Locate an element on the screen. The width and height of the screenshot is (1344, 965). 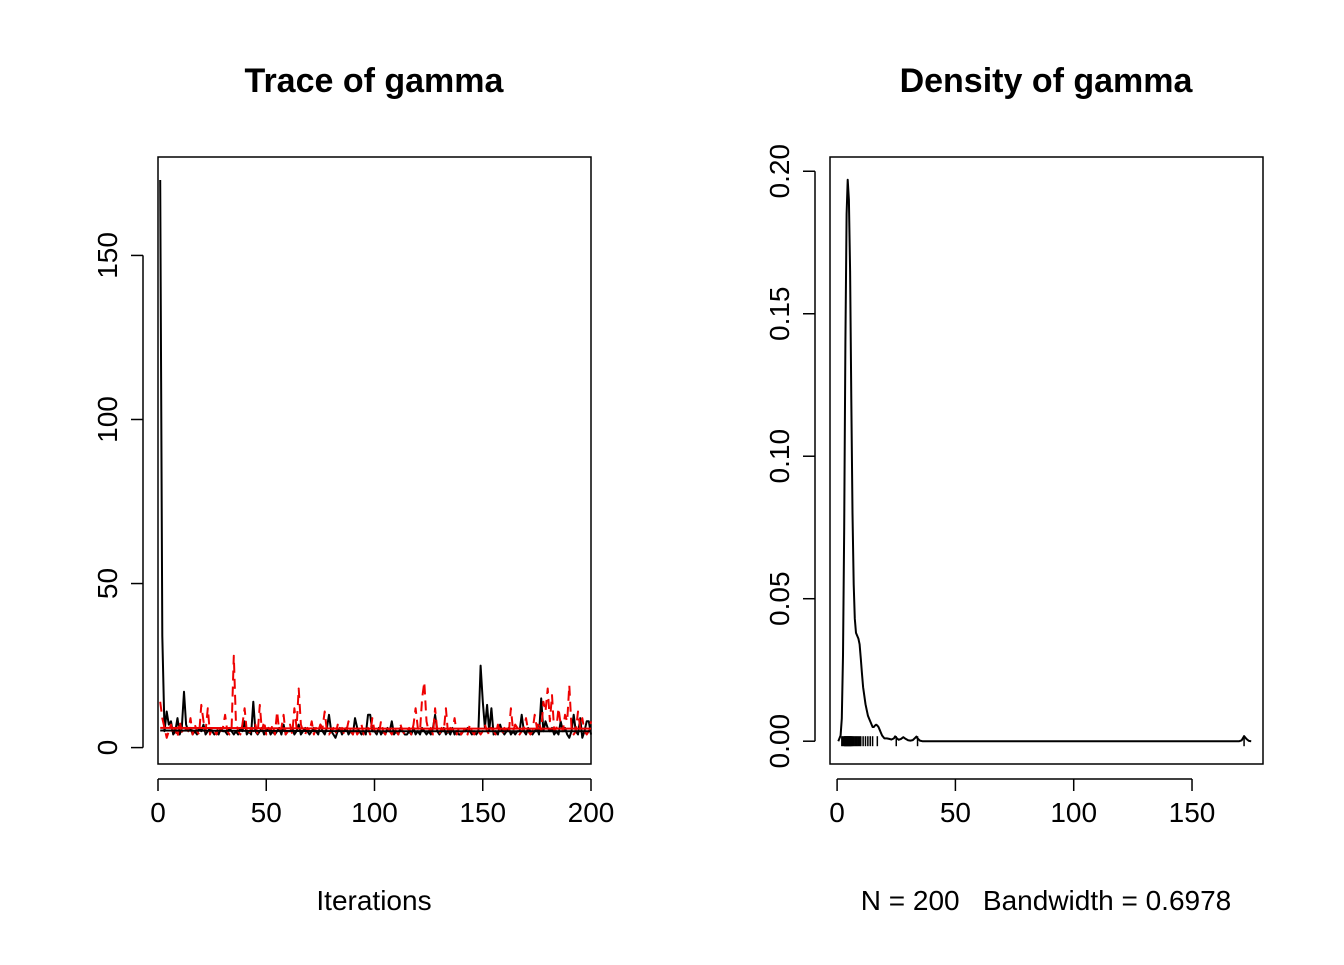
trace-x-tick-label: 0 is located at coordinates (158, 812).